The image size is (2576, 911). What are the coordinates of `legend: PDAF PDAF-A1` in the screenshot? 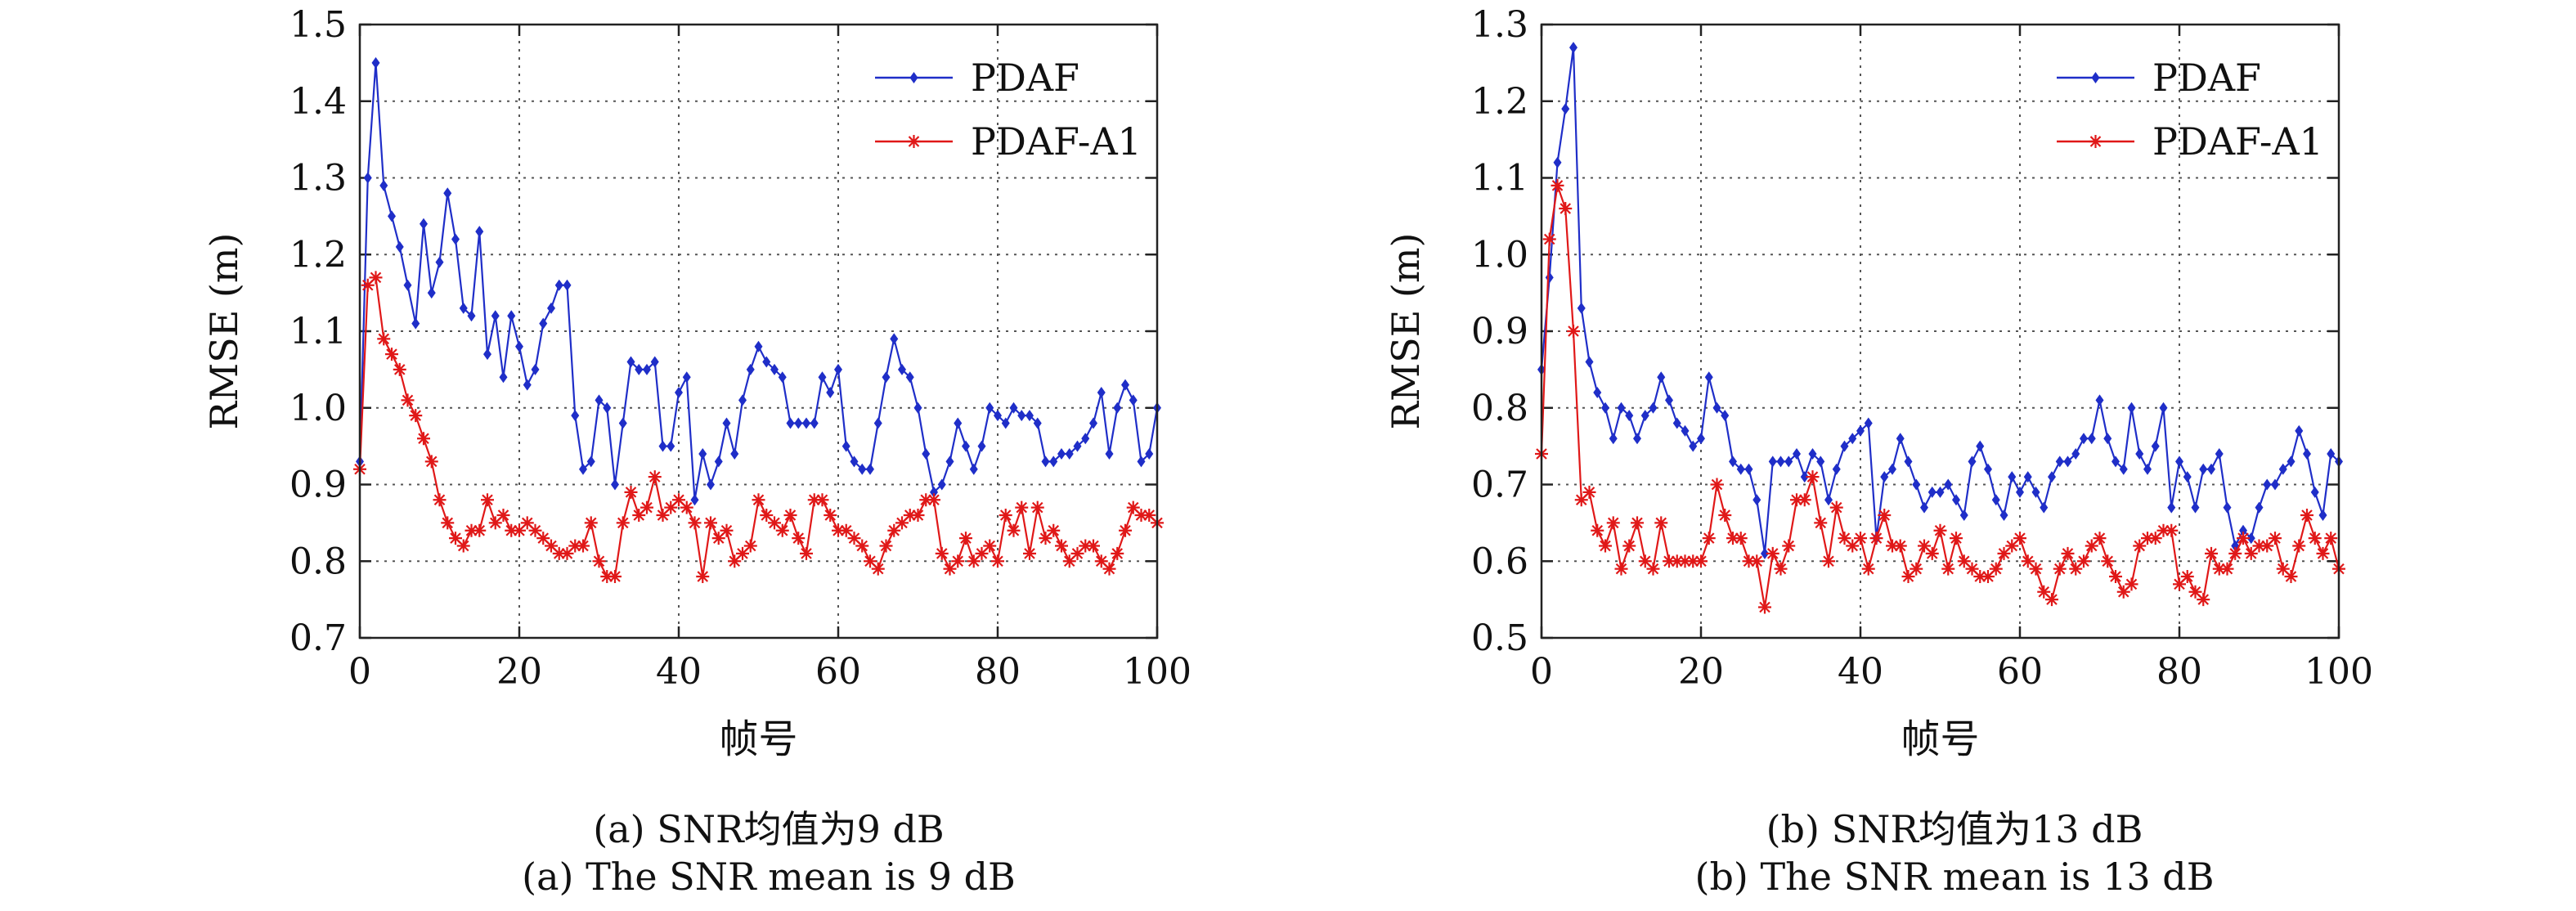 It's located at (1009, 110).